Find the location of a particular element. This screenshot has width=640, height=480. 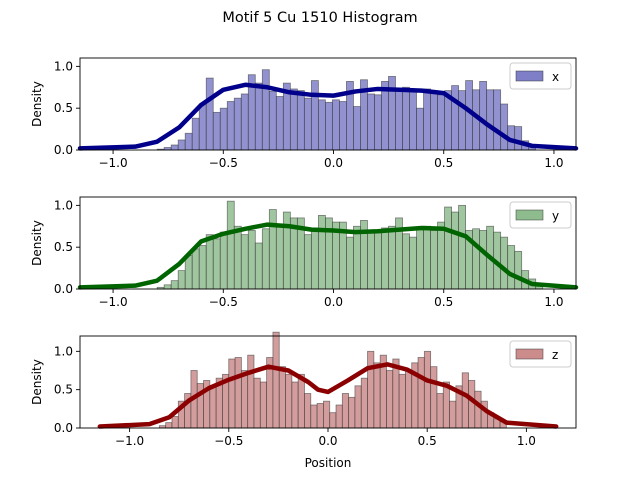

legend-label: y is located at coordinates (555, 216).